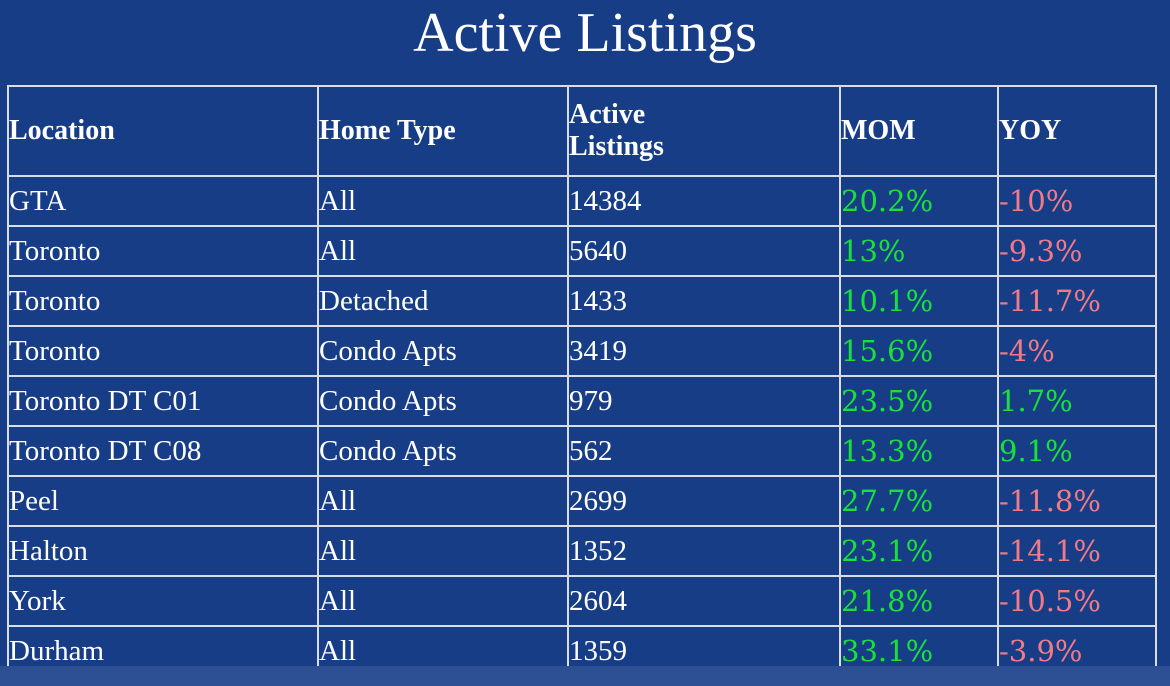 The height and width of the screenshot is (686, 1170). Describe the element at coordinates (1077, 251) in the screenshot. I see `yoy-cell: -9.3%` at that location.